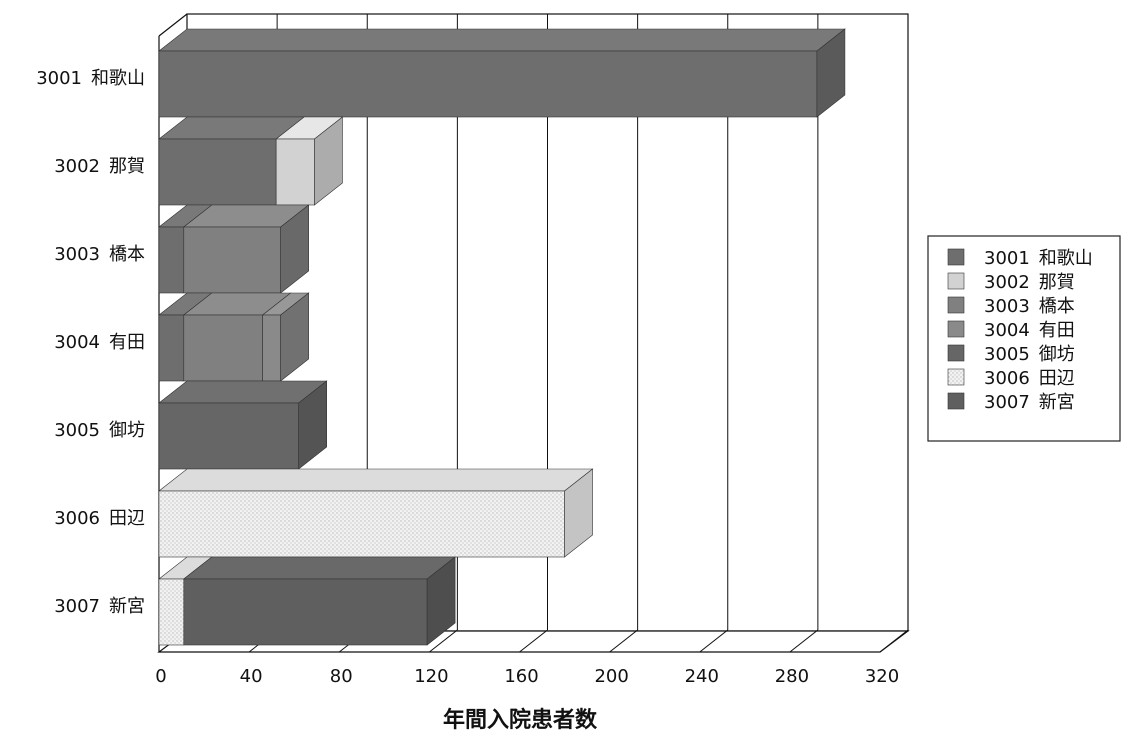 The image size is (1146, 737). What do you see at coordinates (99, 254) in the screenshot?
I see `category-label: 3003 橋本` at bounding box center [99, 254].